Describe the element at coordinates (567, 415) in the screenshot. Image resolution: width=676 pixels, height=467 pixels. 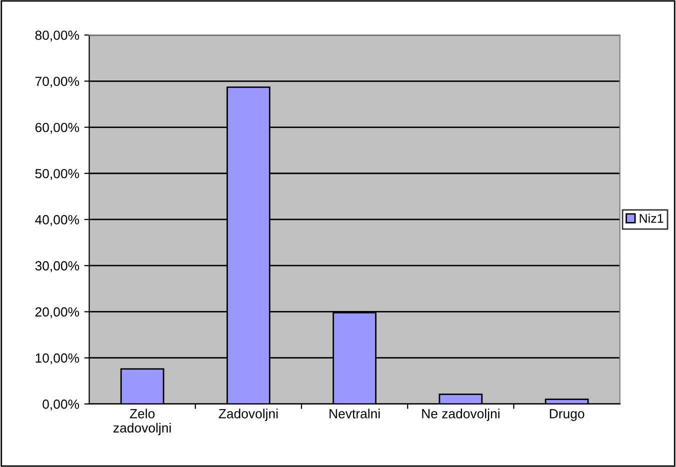
I see `x-tick-label: Drugo` at that location.